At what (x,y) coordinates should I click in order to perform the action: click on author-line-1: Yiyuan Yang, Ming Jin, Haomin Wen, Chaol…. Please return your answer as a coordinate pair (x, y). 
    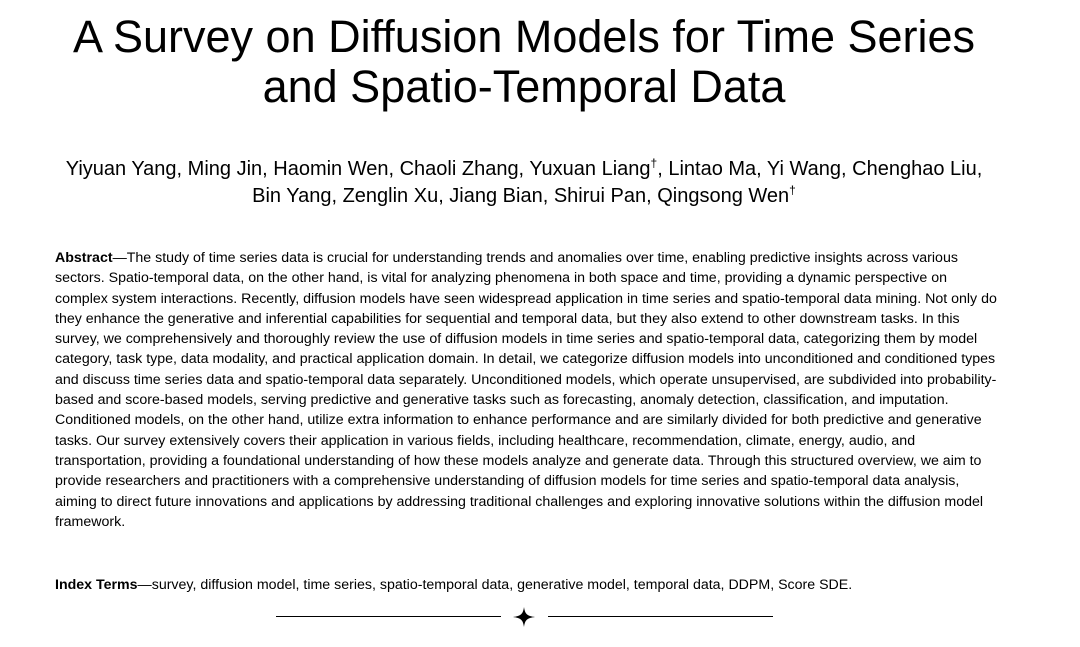
    Looking at the image, I should click on (524, 168).